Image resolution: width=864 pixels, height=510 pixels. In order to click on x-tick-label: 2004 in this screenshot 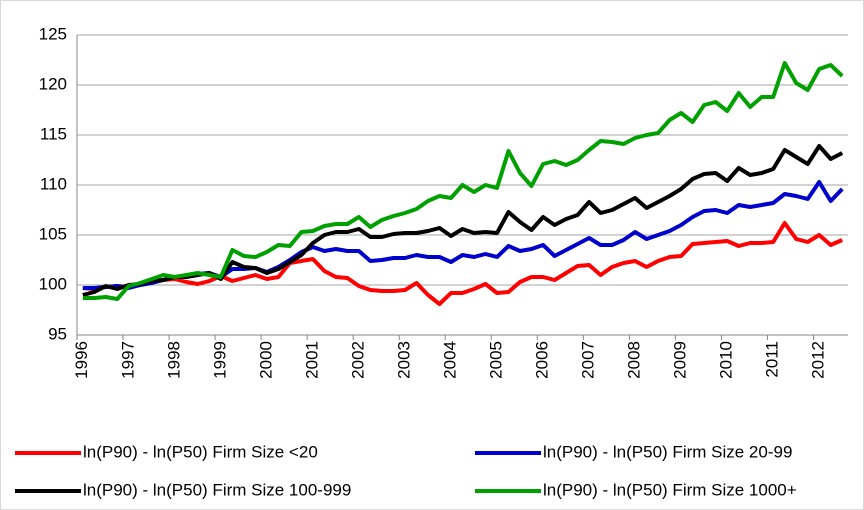, I will do `click(449, 360)`.